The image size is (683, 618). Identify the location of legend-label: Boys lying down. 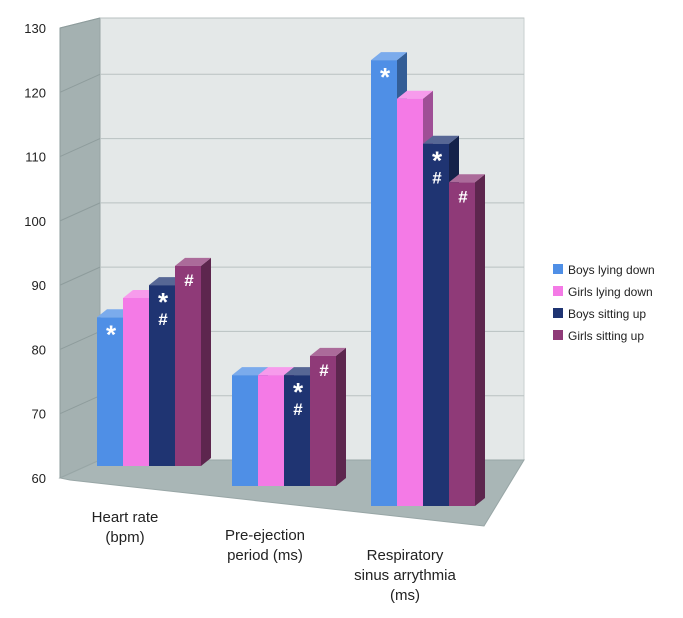
(611, 270).